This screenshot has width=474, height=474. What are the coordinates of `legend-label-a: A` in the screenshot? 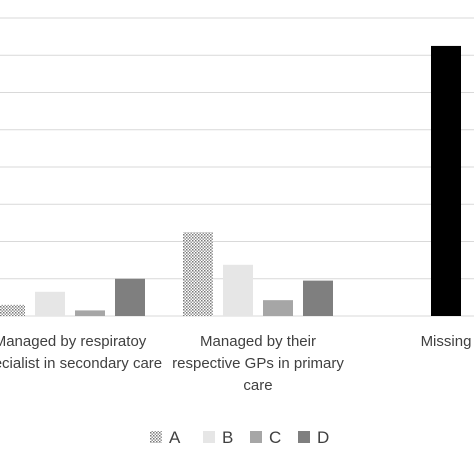 It's located at (175, 437).